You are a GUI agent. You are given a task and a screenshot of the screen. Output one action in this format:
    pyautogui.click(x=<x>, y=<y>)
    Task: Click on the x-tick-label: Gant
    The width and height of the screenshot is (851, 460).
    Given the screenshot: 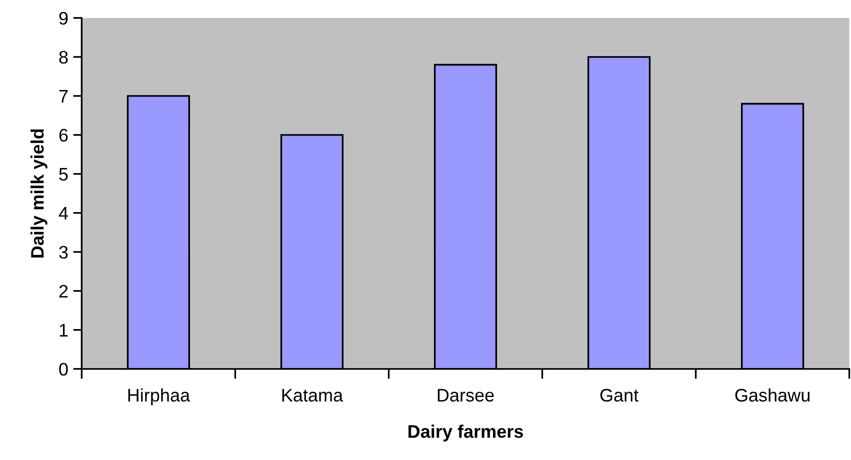 What is the action you would take?
    pyautogui.click(x=619, y=395)
    